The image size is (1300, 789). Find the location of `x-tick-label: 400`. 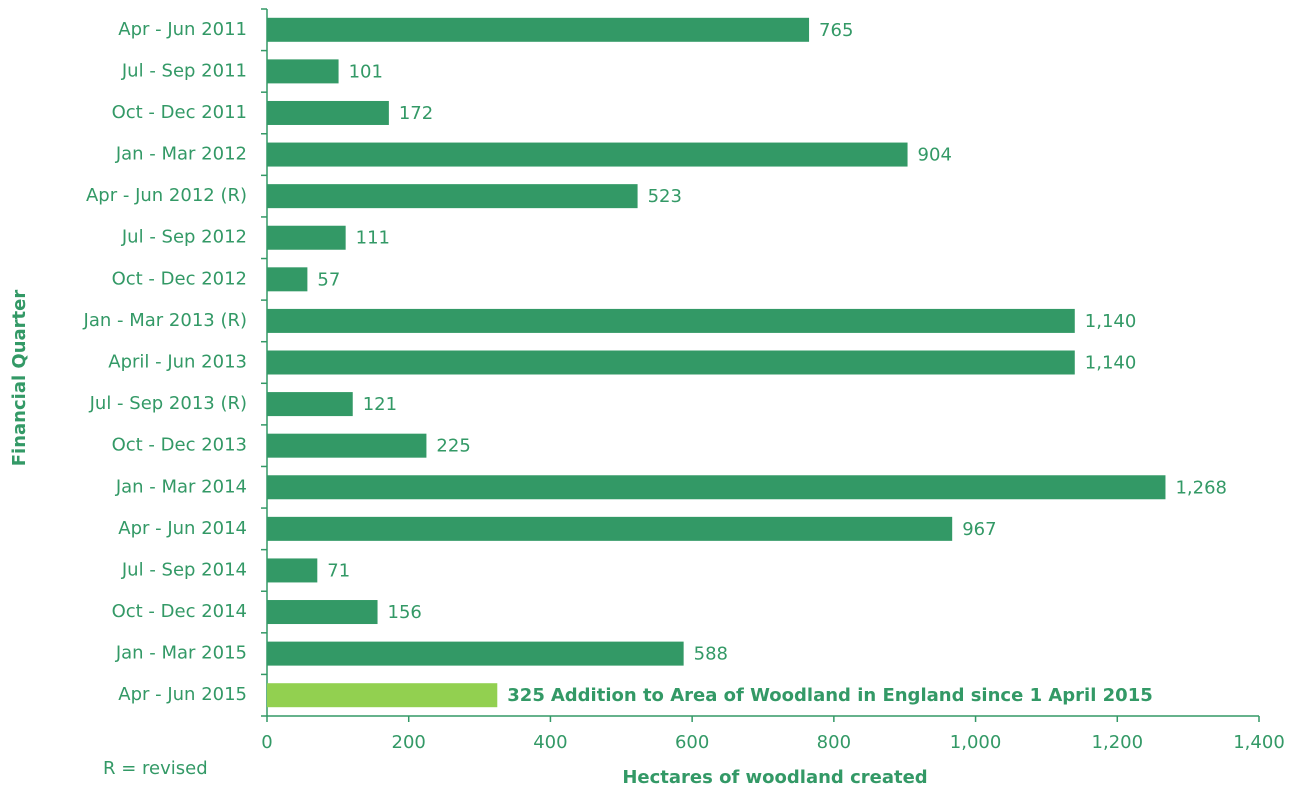

x-tick-label: 400 is located at coordinates (550, 742).